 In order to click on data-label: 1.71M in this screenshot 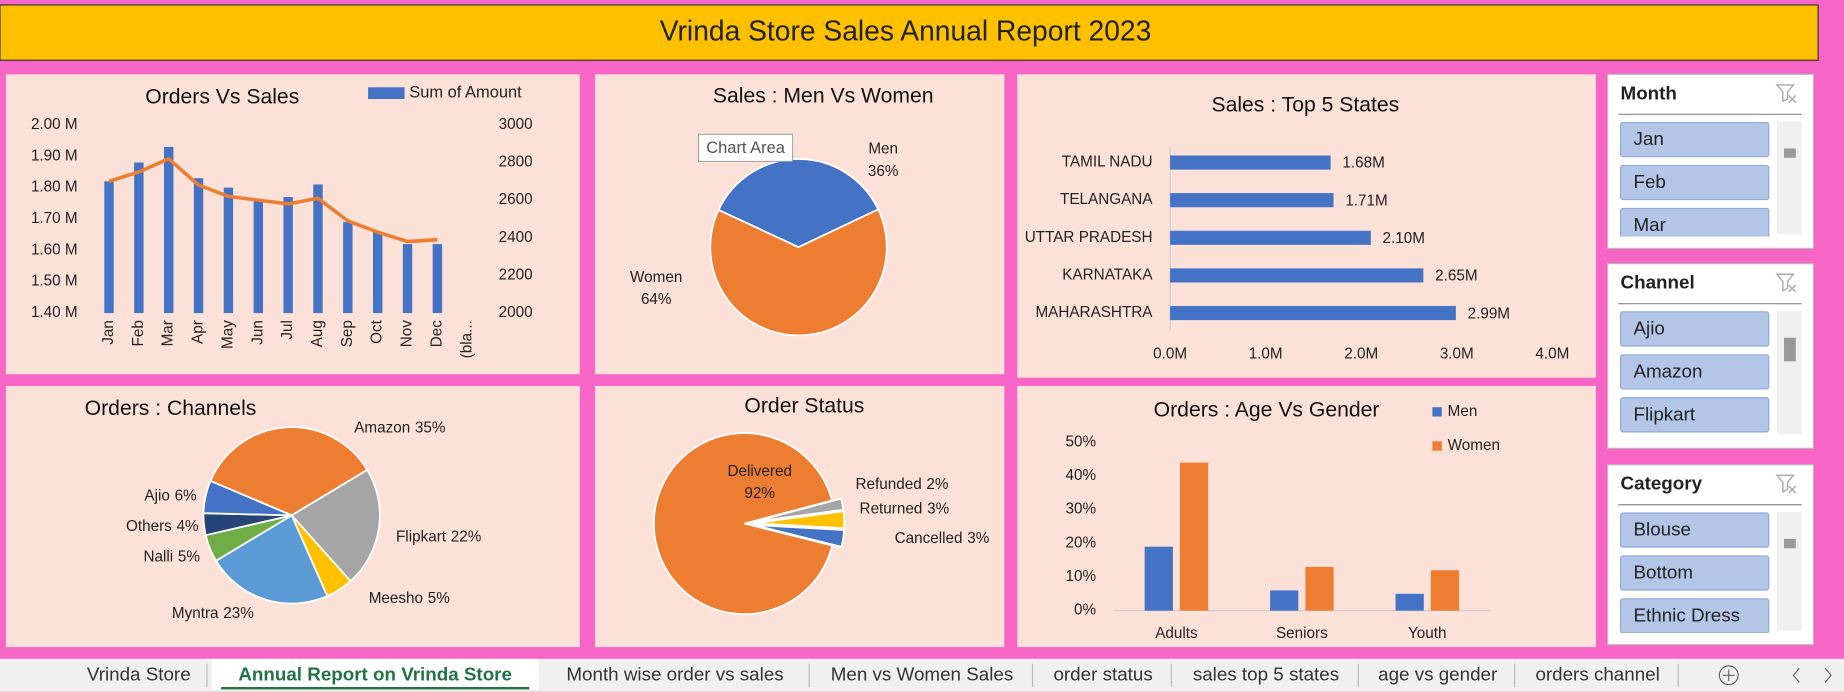, I will do `click(1366, 200)`.